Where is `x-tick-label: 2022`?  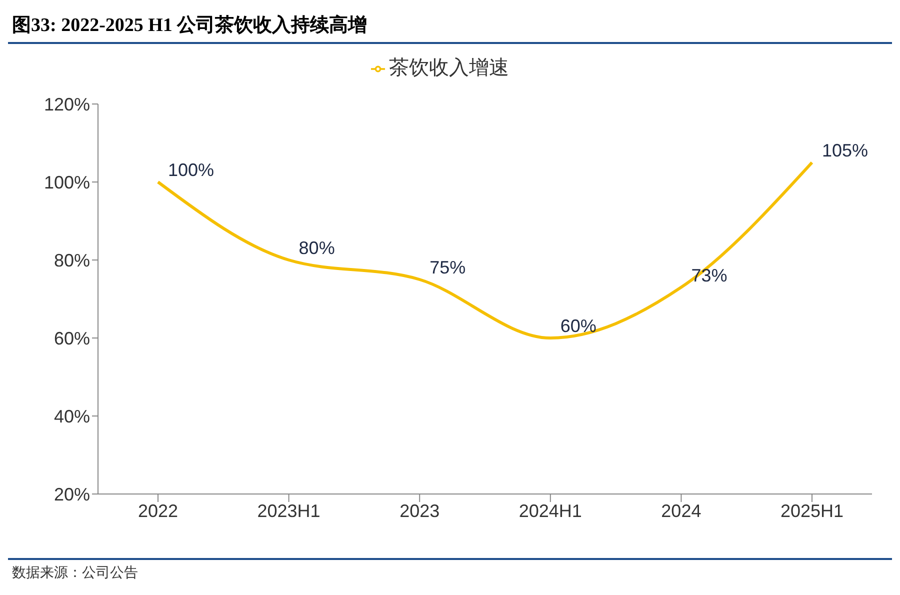
x-tick-label: 2022 is located at coordinates (158, 510).